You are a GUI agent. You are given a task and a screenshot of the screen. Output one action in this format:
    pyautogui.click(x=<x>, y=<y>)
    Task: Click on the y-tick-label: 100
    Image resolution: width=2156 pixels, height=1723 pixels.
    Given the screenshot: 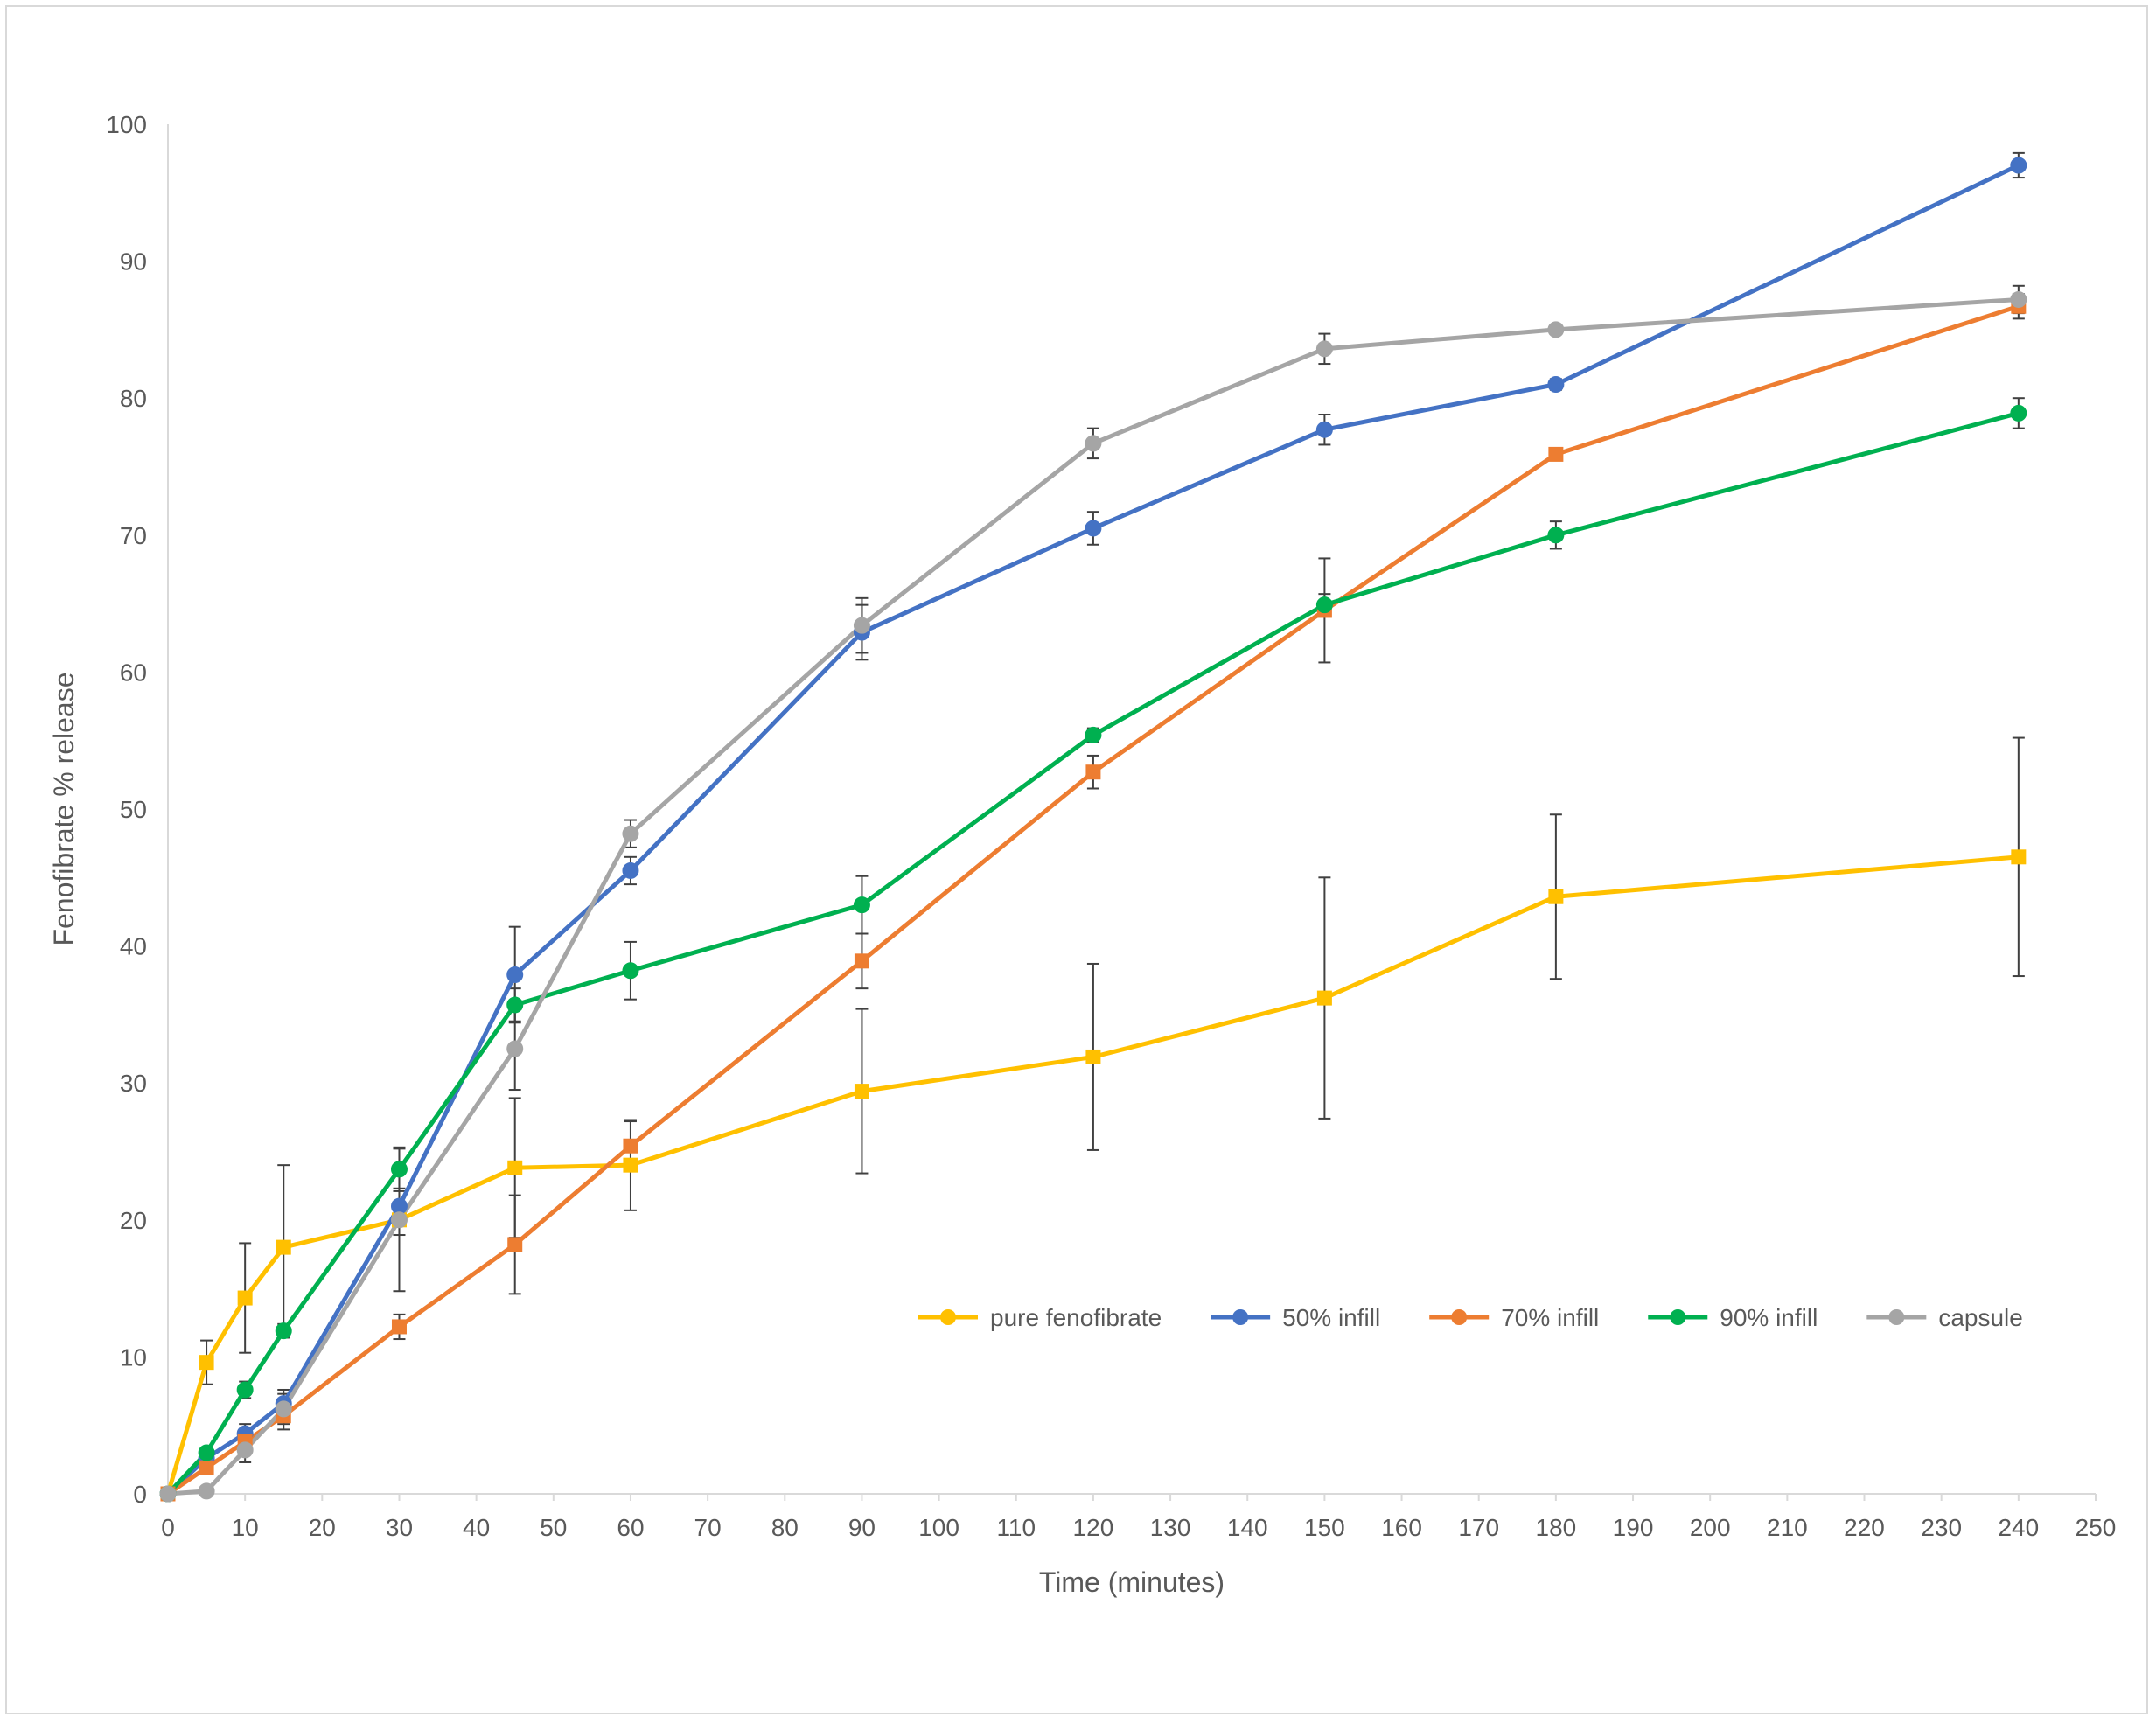 What is the action you would take?
    pyautogui.click(x=126, y=124)
    